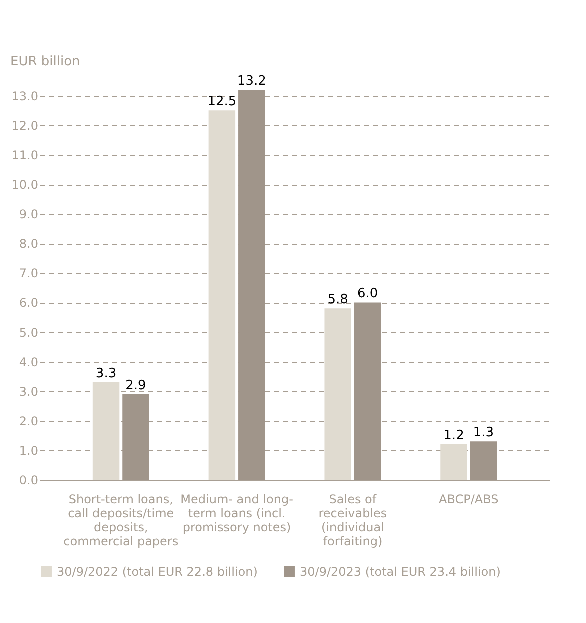  What do you see at coordinates (106, 374) in the screenshot?
I see `data-label: 3.3` at bounding box center [106, 374].